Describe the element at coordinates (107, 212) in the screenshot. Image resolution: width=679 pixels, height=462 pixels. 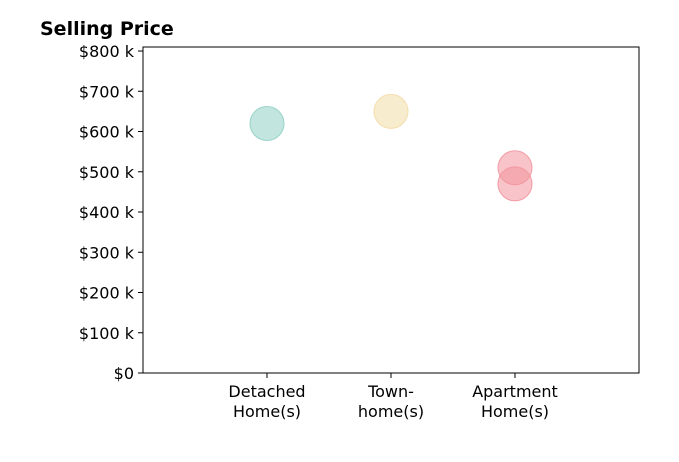
I see `y-tick-label: $400 k` at that location.